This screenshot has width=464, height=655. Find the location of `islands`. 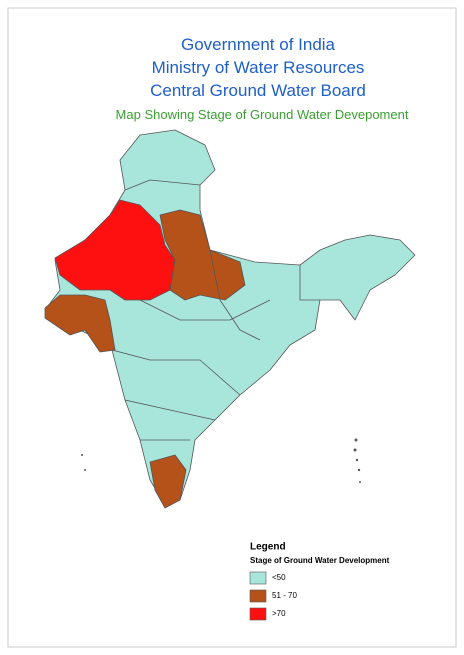

islands is located at coordinates (221, 460).